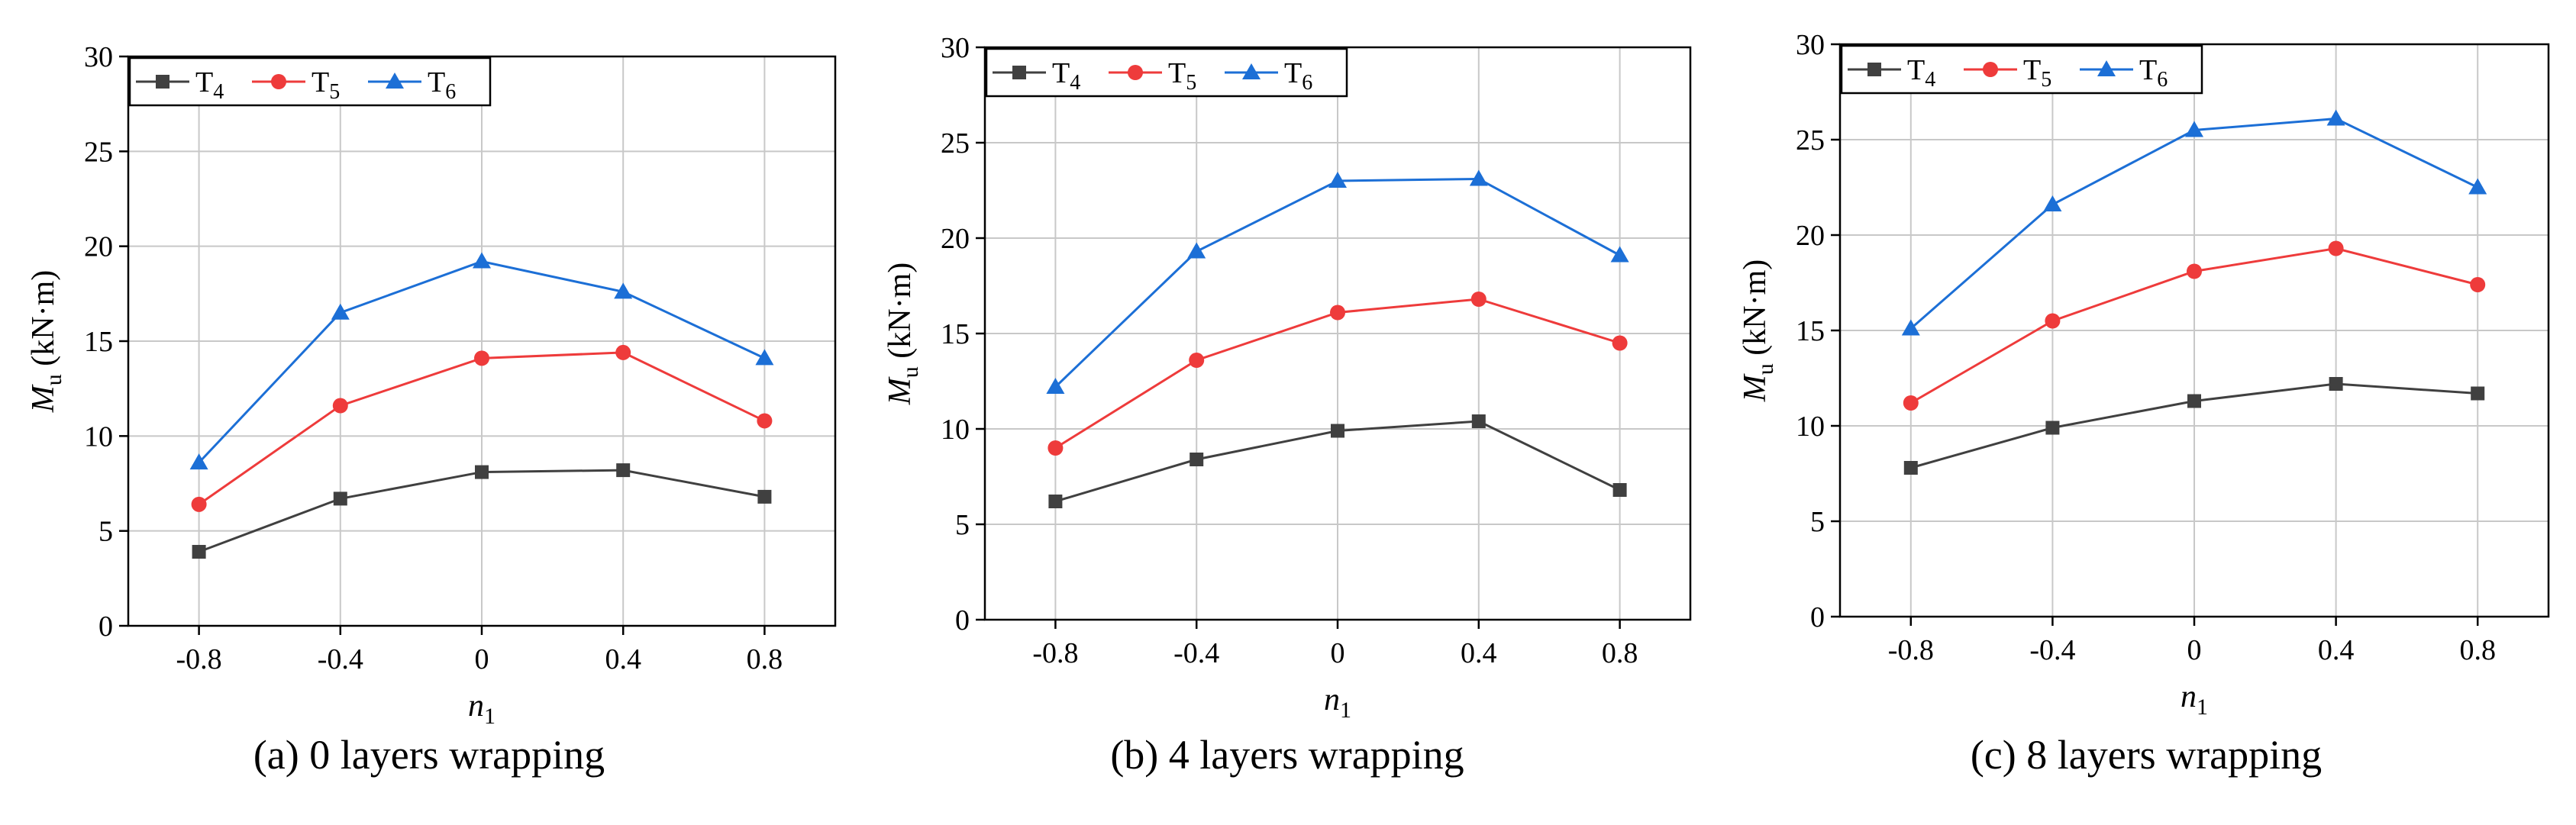 This screenshot has height=825, width=2576. Describe the element at coordinates (209, 85) in the screenshot. I see `legend-label-a-T4: T4` at that location.